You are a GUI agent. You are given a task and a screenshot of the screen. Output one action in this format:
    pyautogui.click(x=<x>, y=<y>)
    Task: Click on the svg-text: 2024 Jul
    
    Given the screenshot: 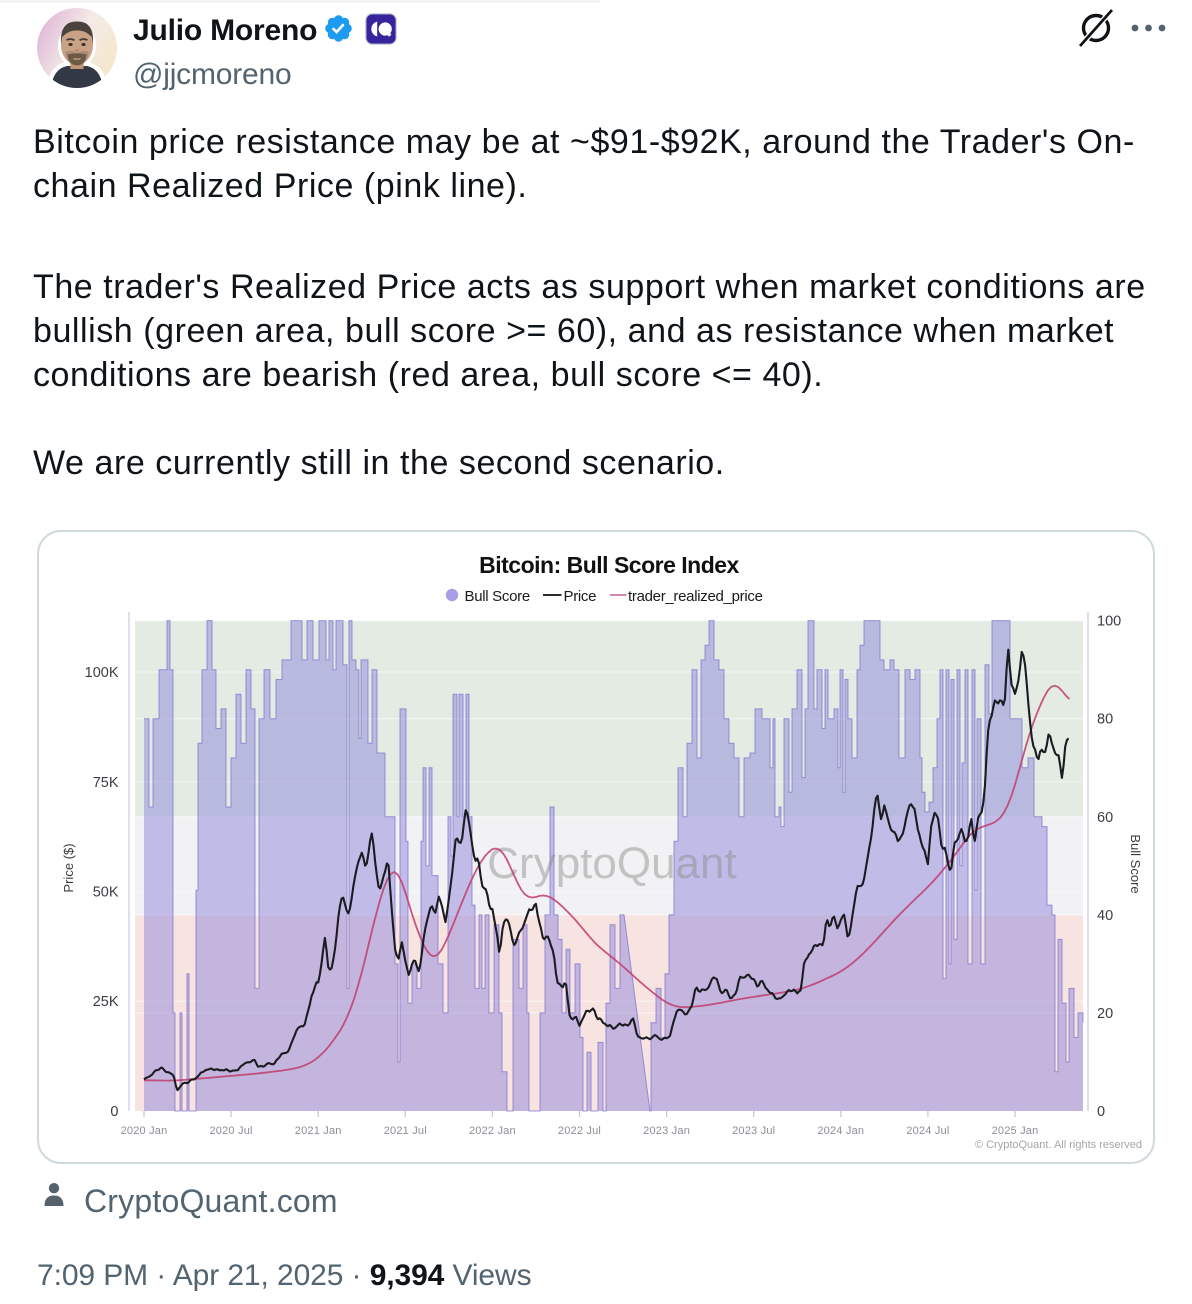 What is the action you would take?
    pyautogui.click(x=927, y=1131)
    